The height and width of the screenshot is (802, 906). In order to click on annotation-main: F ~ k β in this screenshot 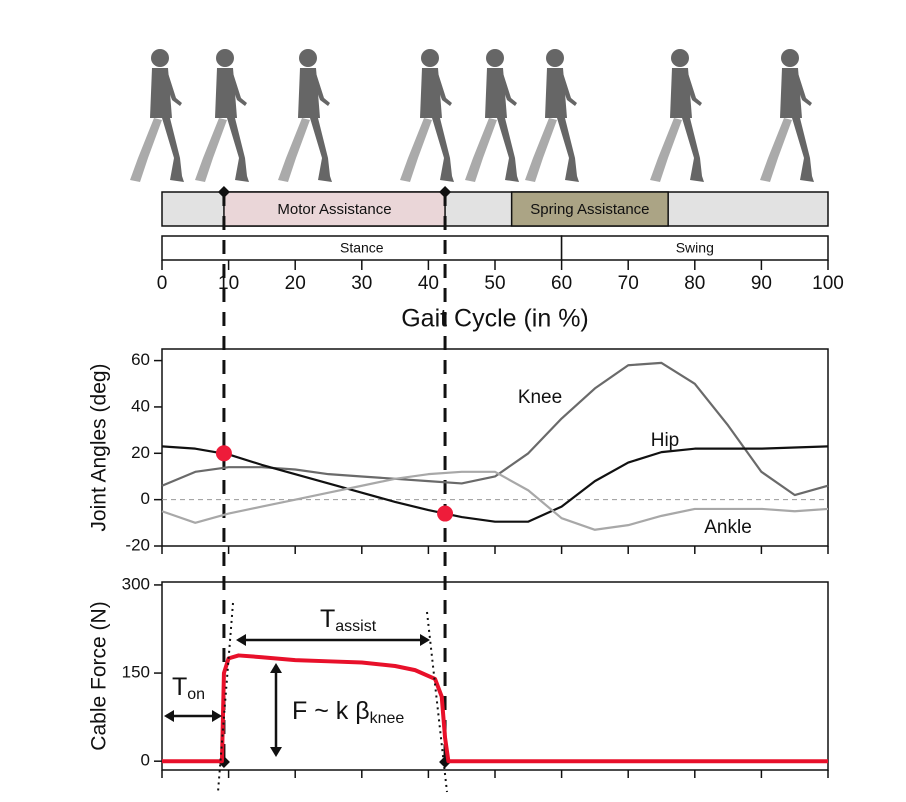, I will do `click(331, 711)`.